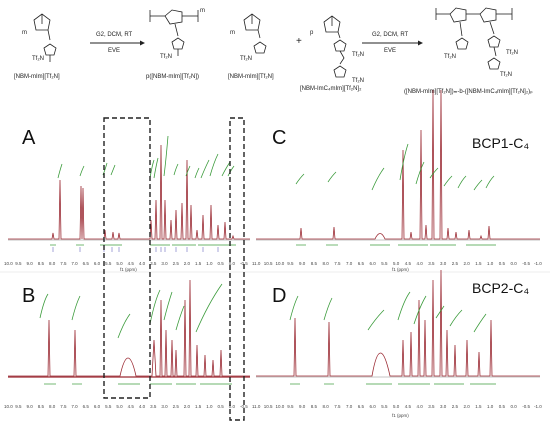 The width and height of the screenshot is (550, 424). Describe the element at coordinates (400, 415) in the screenshot. I see `axis-unit-d: f1 (ppm)` at that location.